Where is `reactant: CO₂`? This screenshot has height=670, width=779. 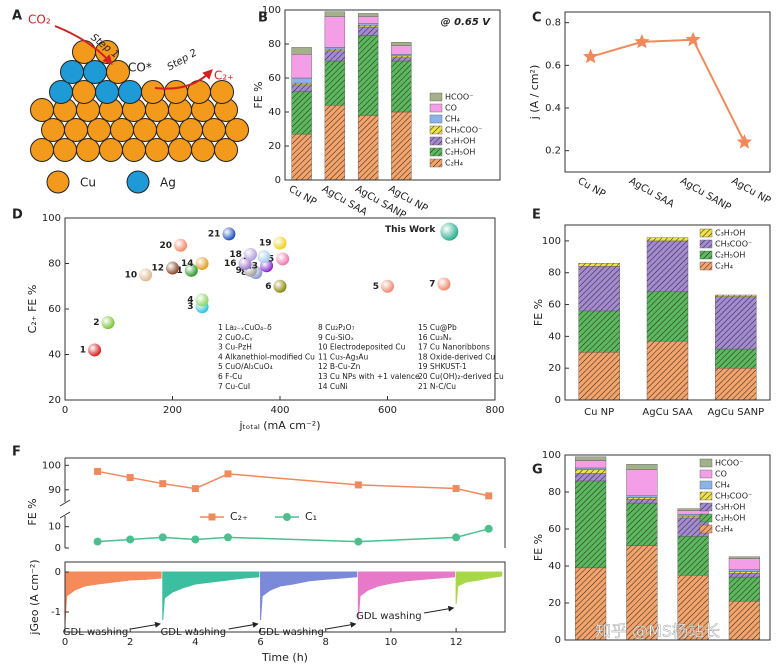
reactant: CO₂ is located at coordinates (39, 20).